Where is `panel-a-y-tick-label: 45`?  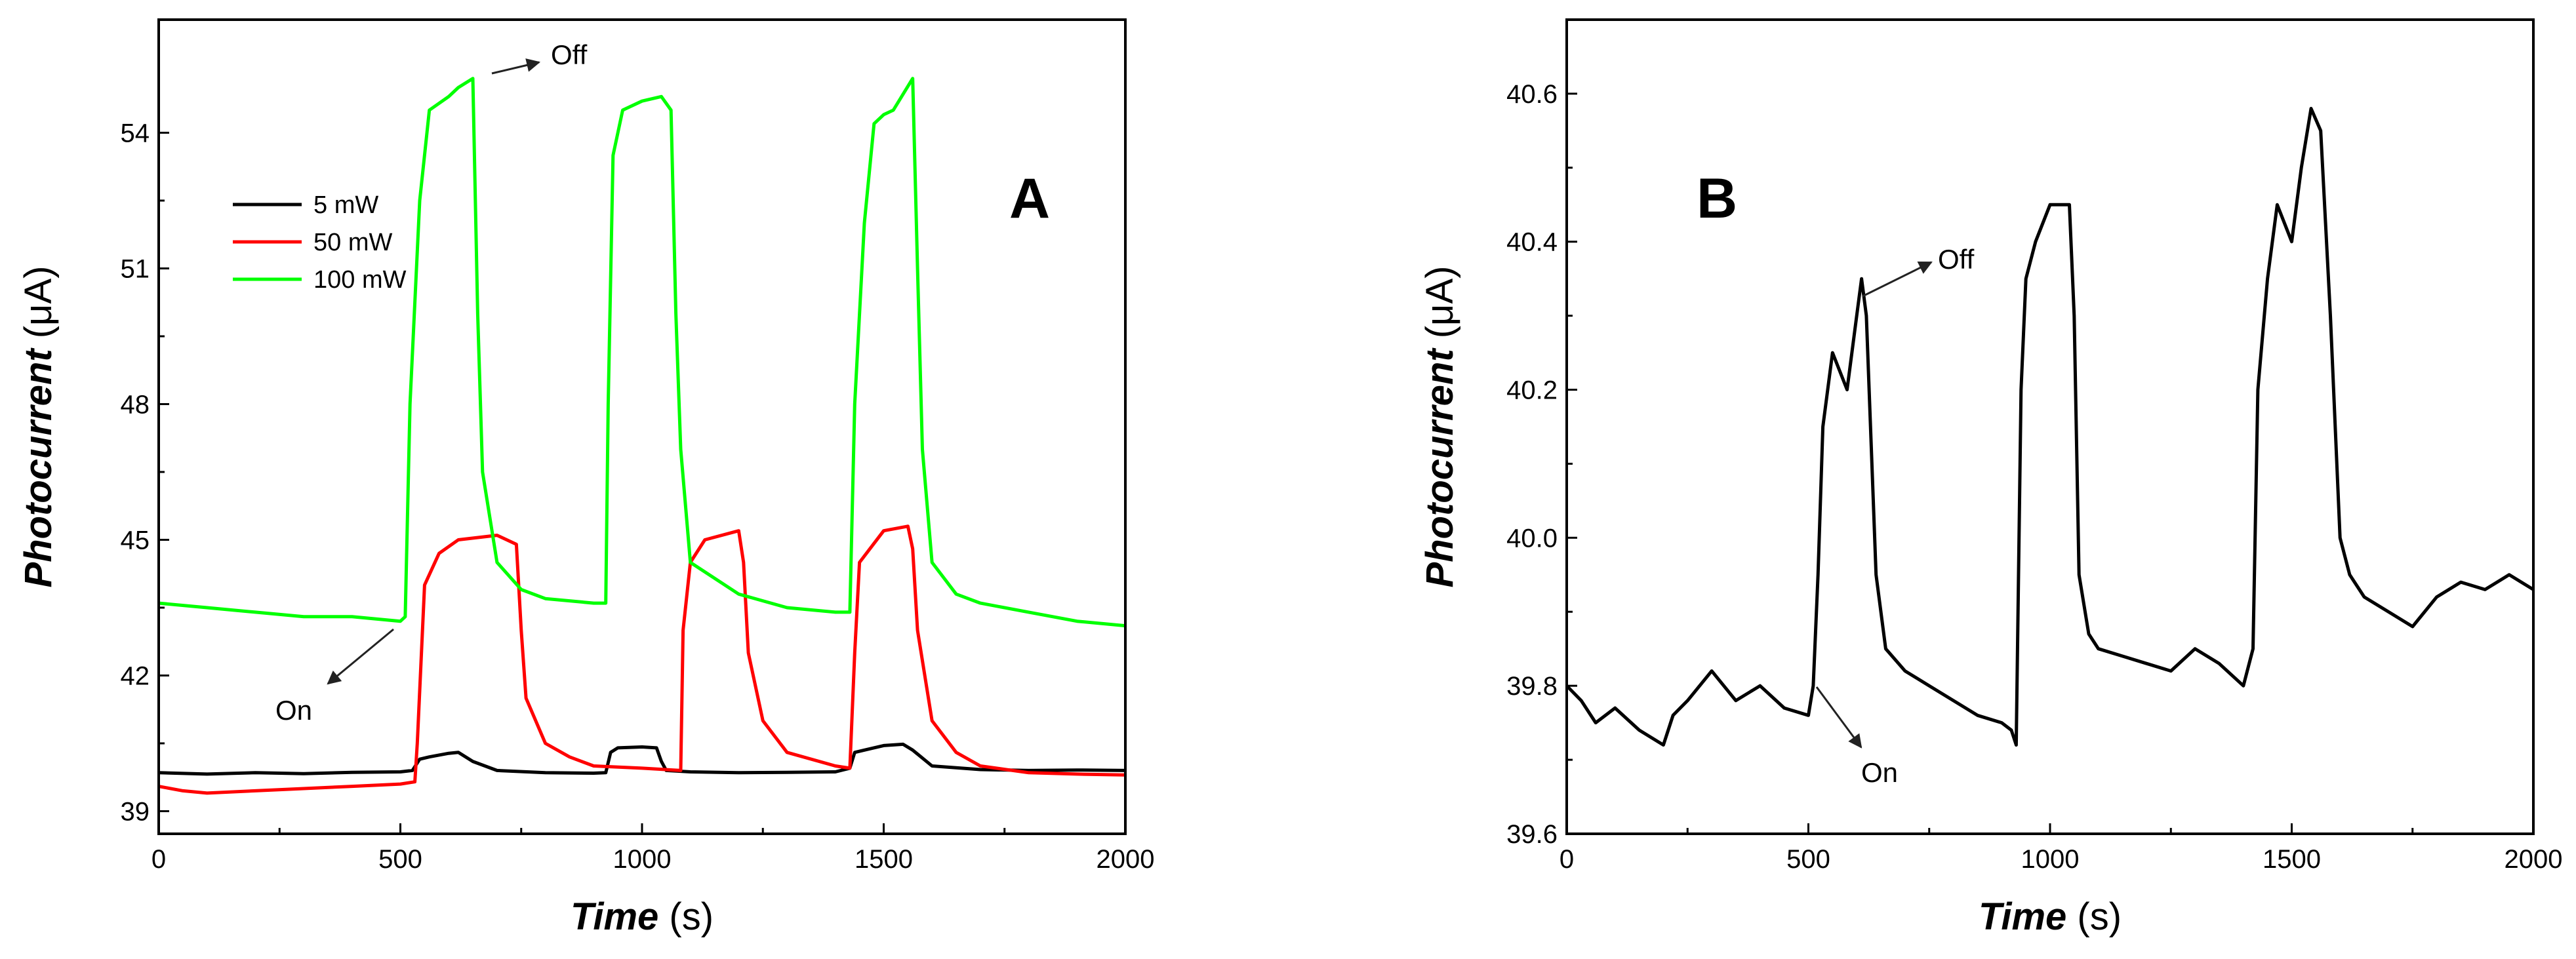 panel-a-y-tick-label: 45 is located at coordinates (135, 540).